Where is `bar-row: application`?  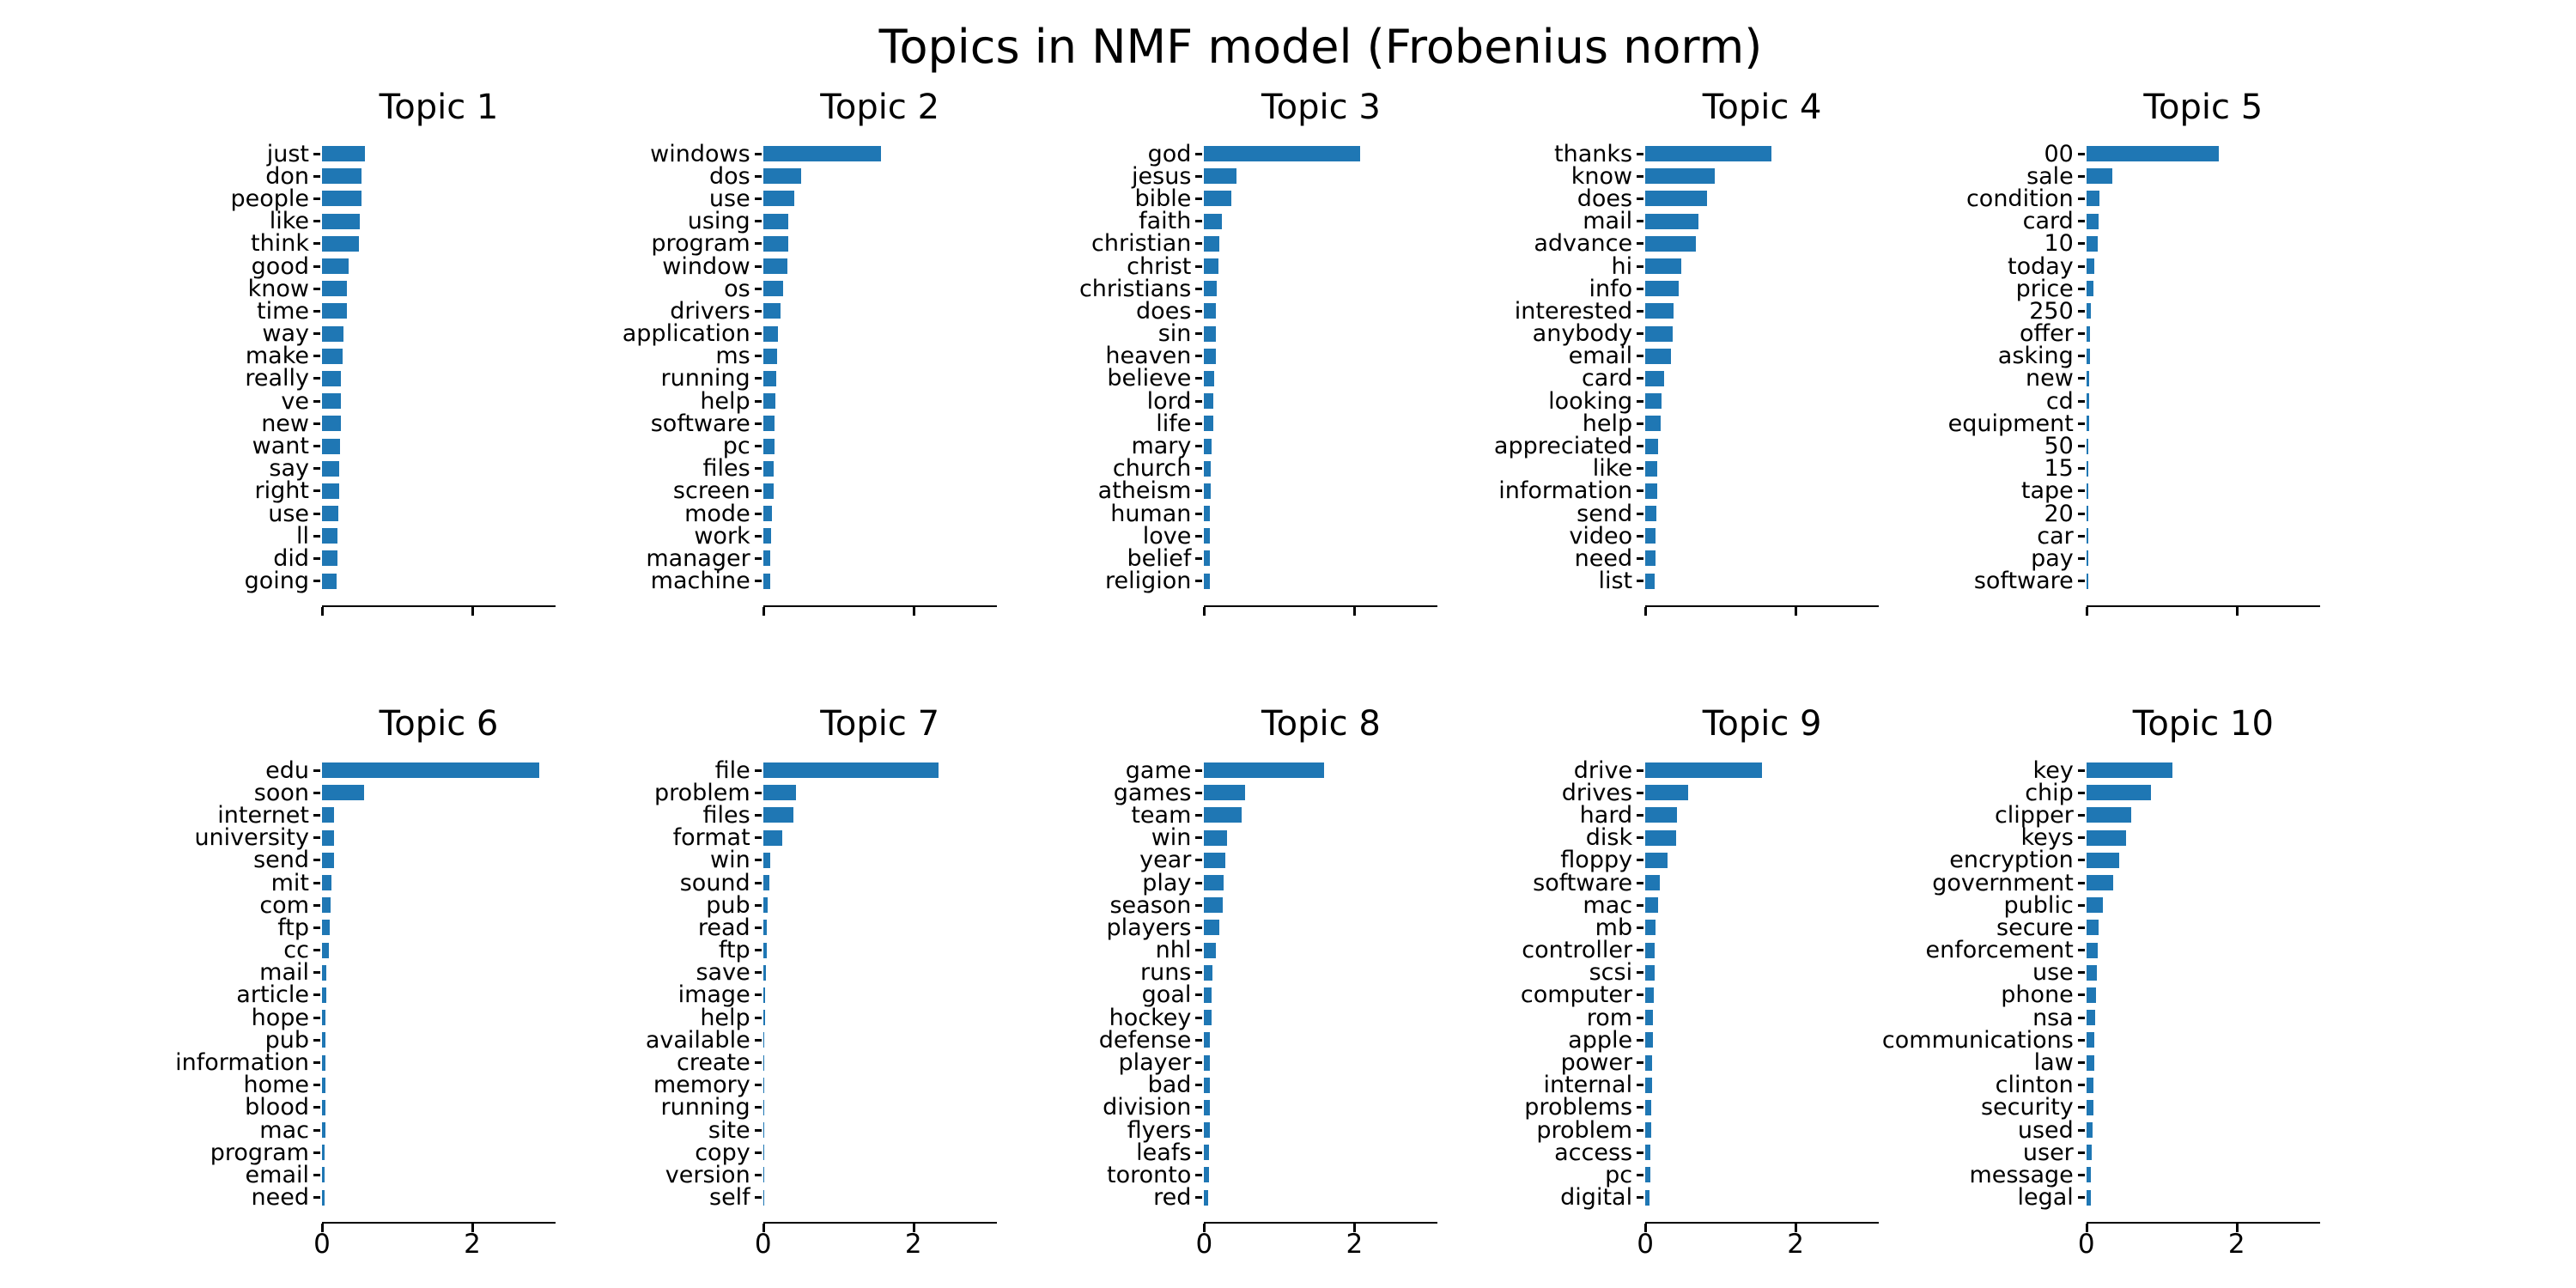
bar-row: application is located at coordinates (772, 334).